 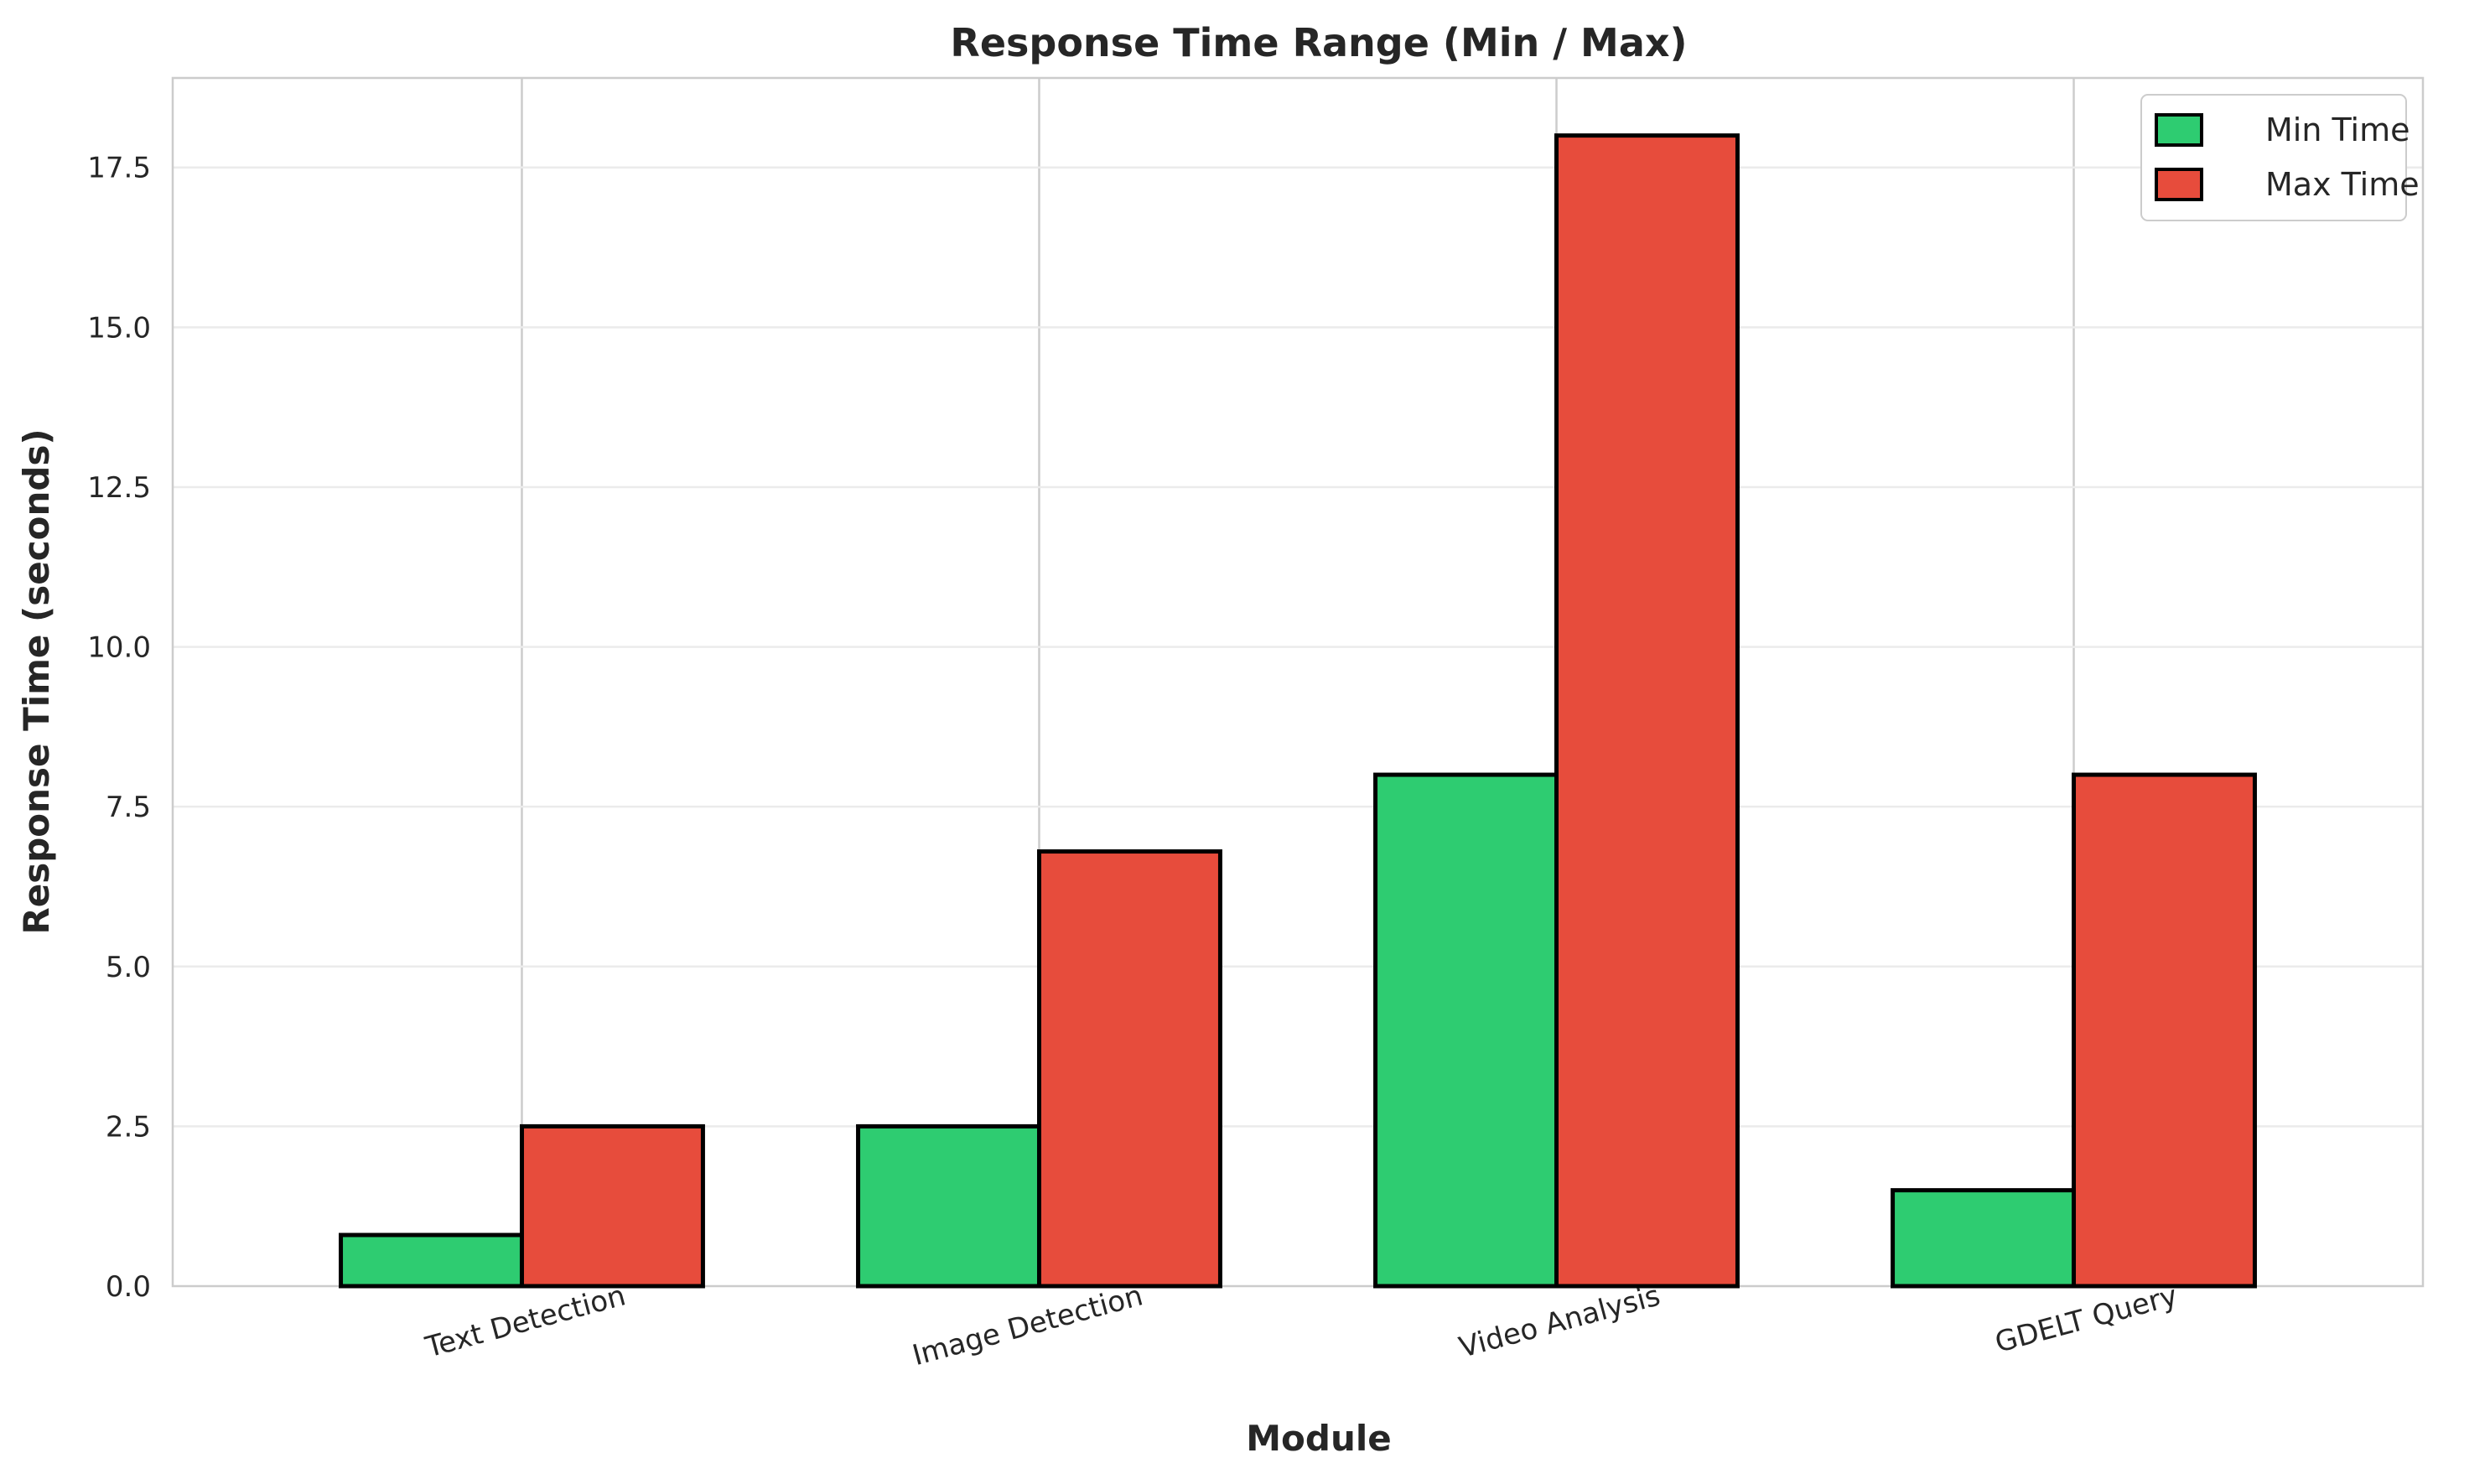 I want to click on y-tick-label: 17.5, so click(x=119, y=168).